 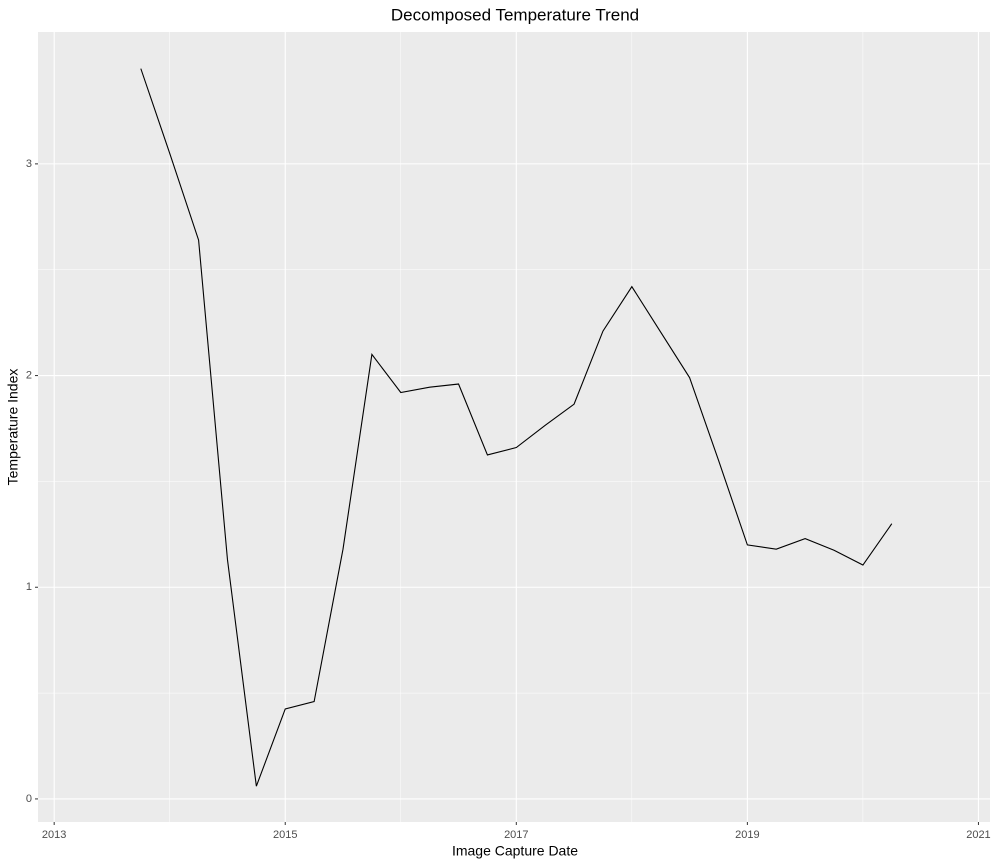 What do you see at coordinates (29, 799) in the screenshot?
I see `y-tick-label: 0` at bounding box center [29, 799].